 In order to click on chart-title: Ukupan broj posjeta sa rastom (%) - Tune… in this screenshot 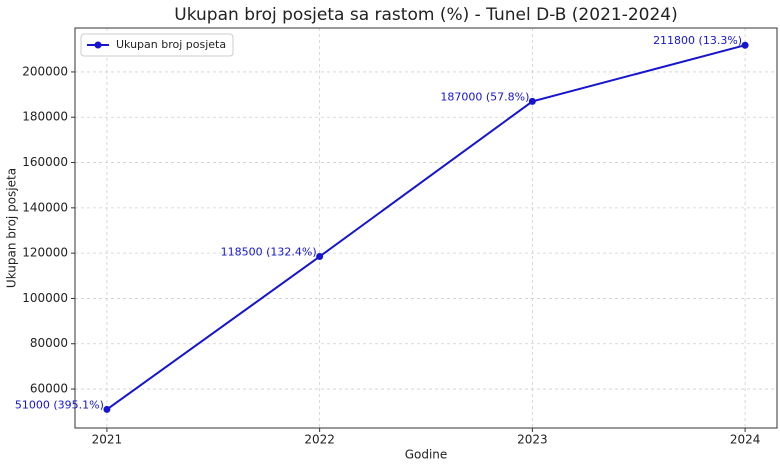, I will do `click(425, 15)`.